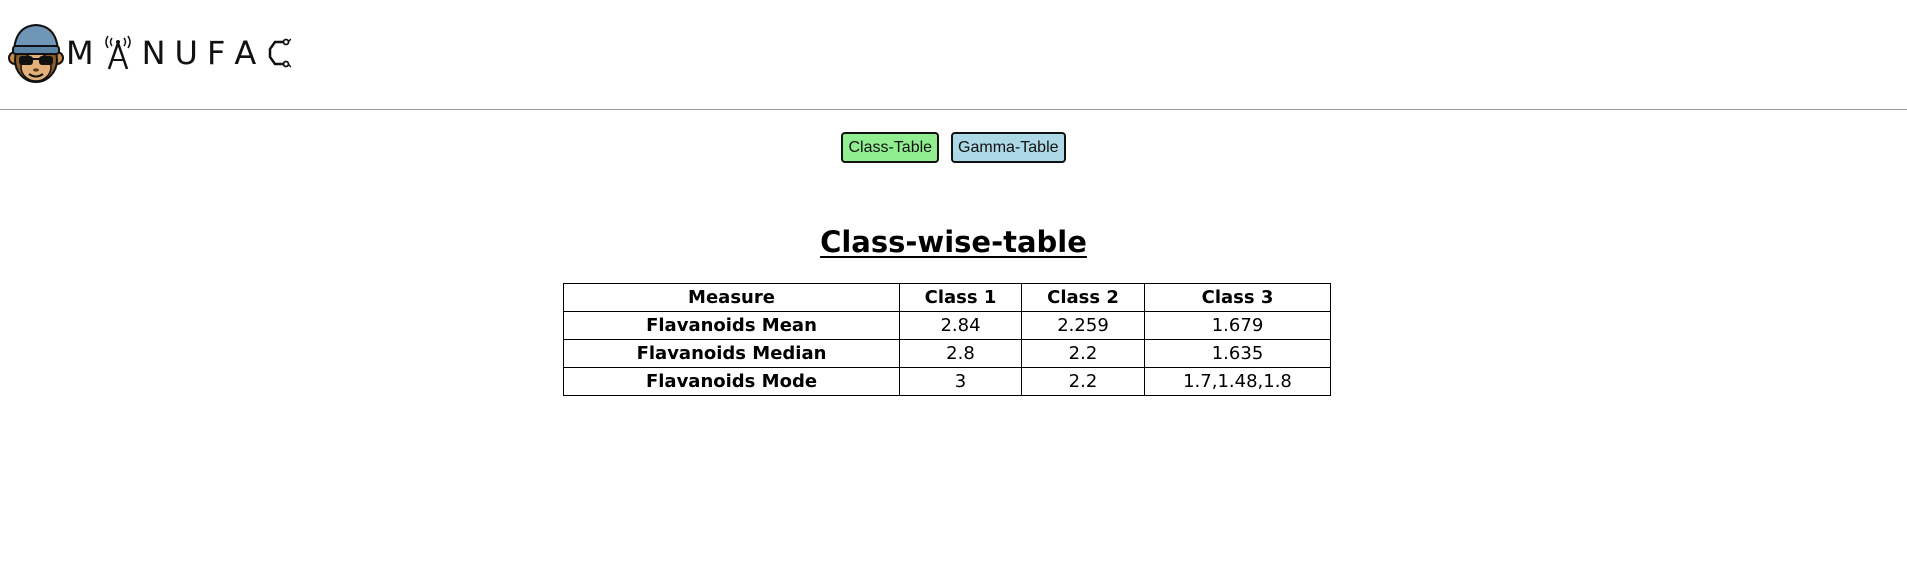 Image resolution: width=1907 pixels, height=566 pixels. Describe the element at coordinates (216, 53) in the screenshot. I see `logo-letter: F` at that location.